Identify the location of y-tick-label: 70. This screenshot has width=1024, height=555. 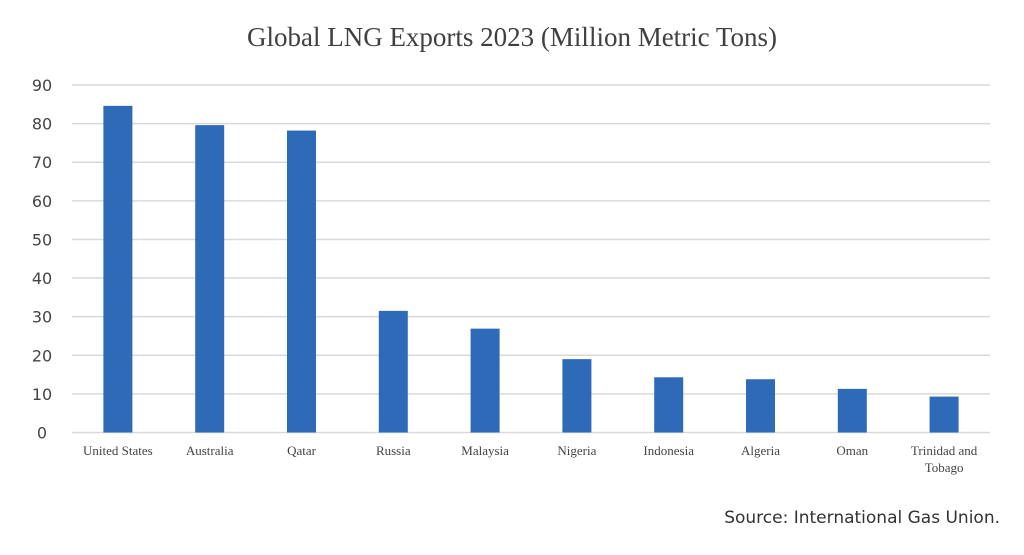
(42, 162).